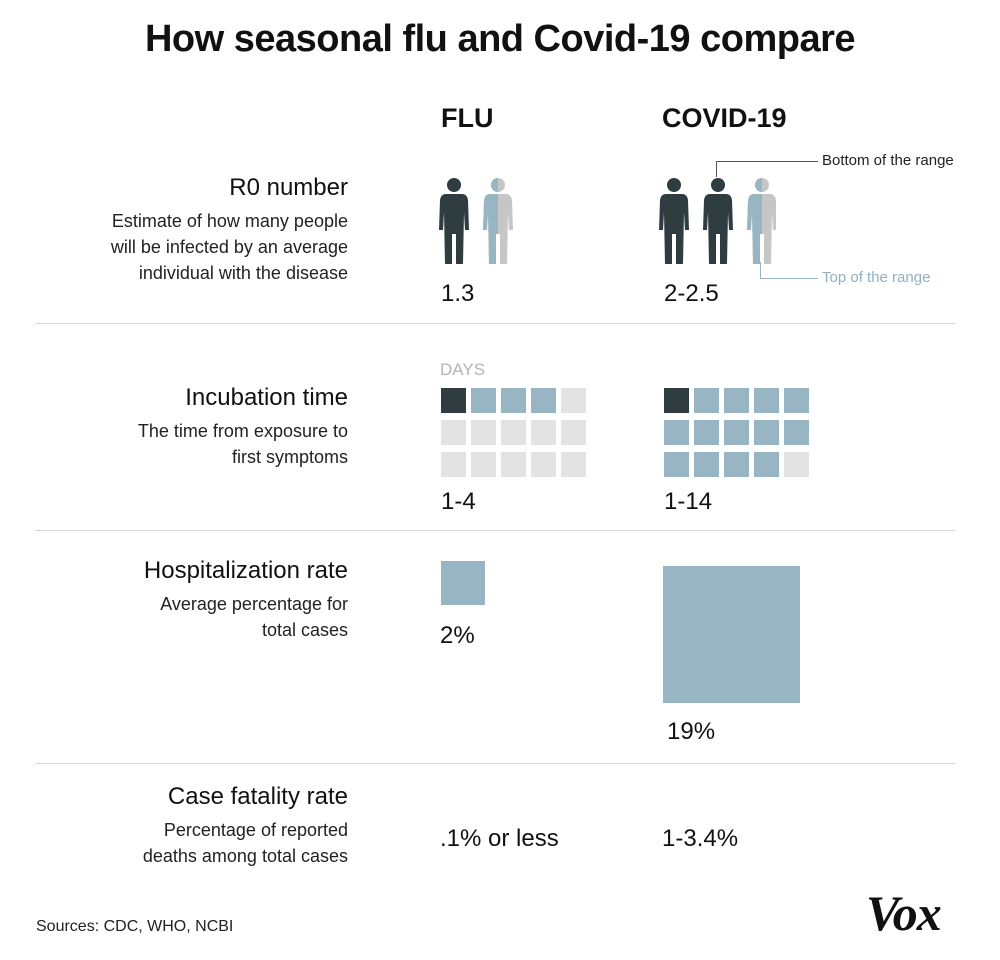  I want to click on row-r0-description-3: individual with the disease, so click(243, 273).